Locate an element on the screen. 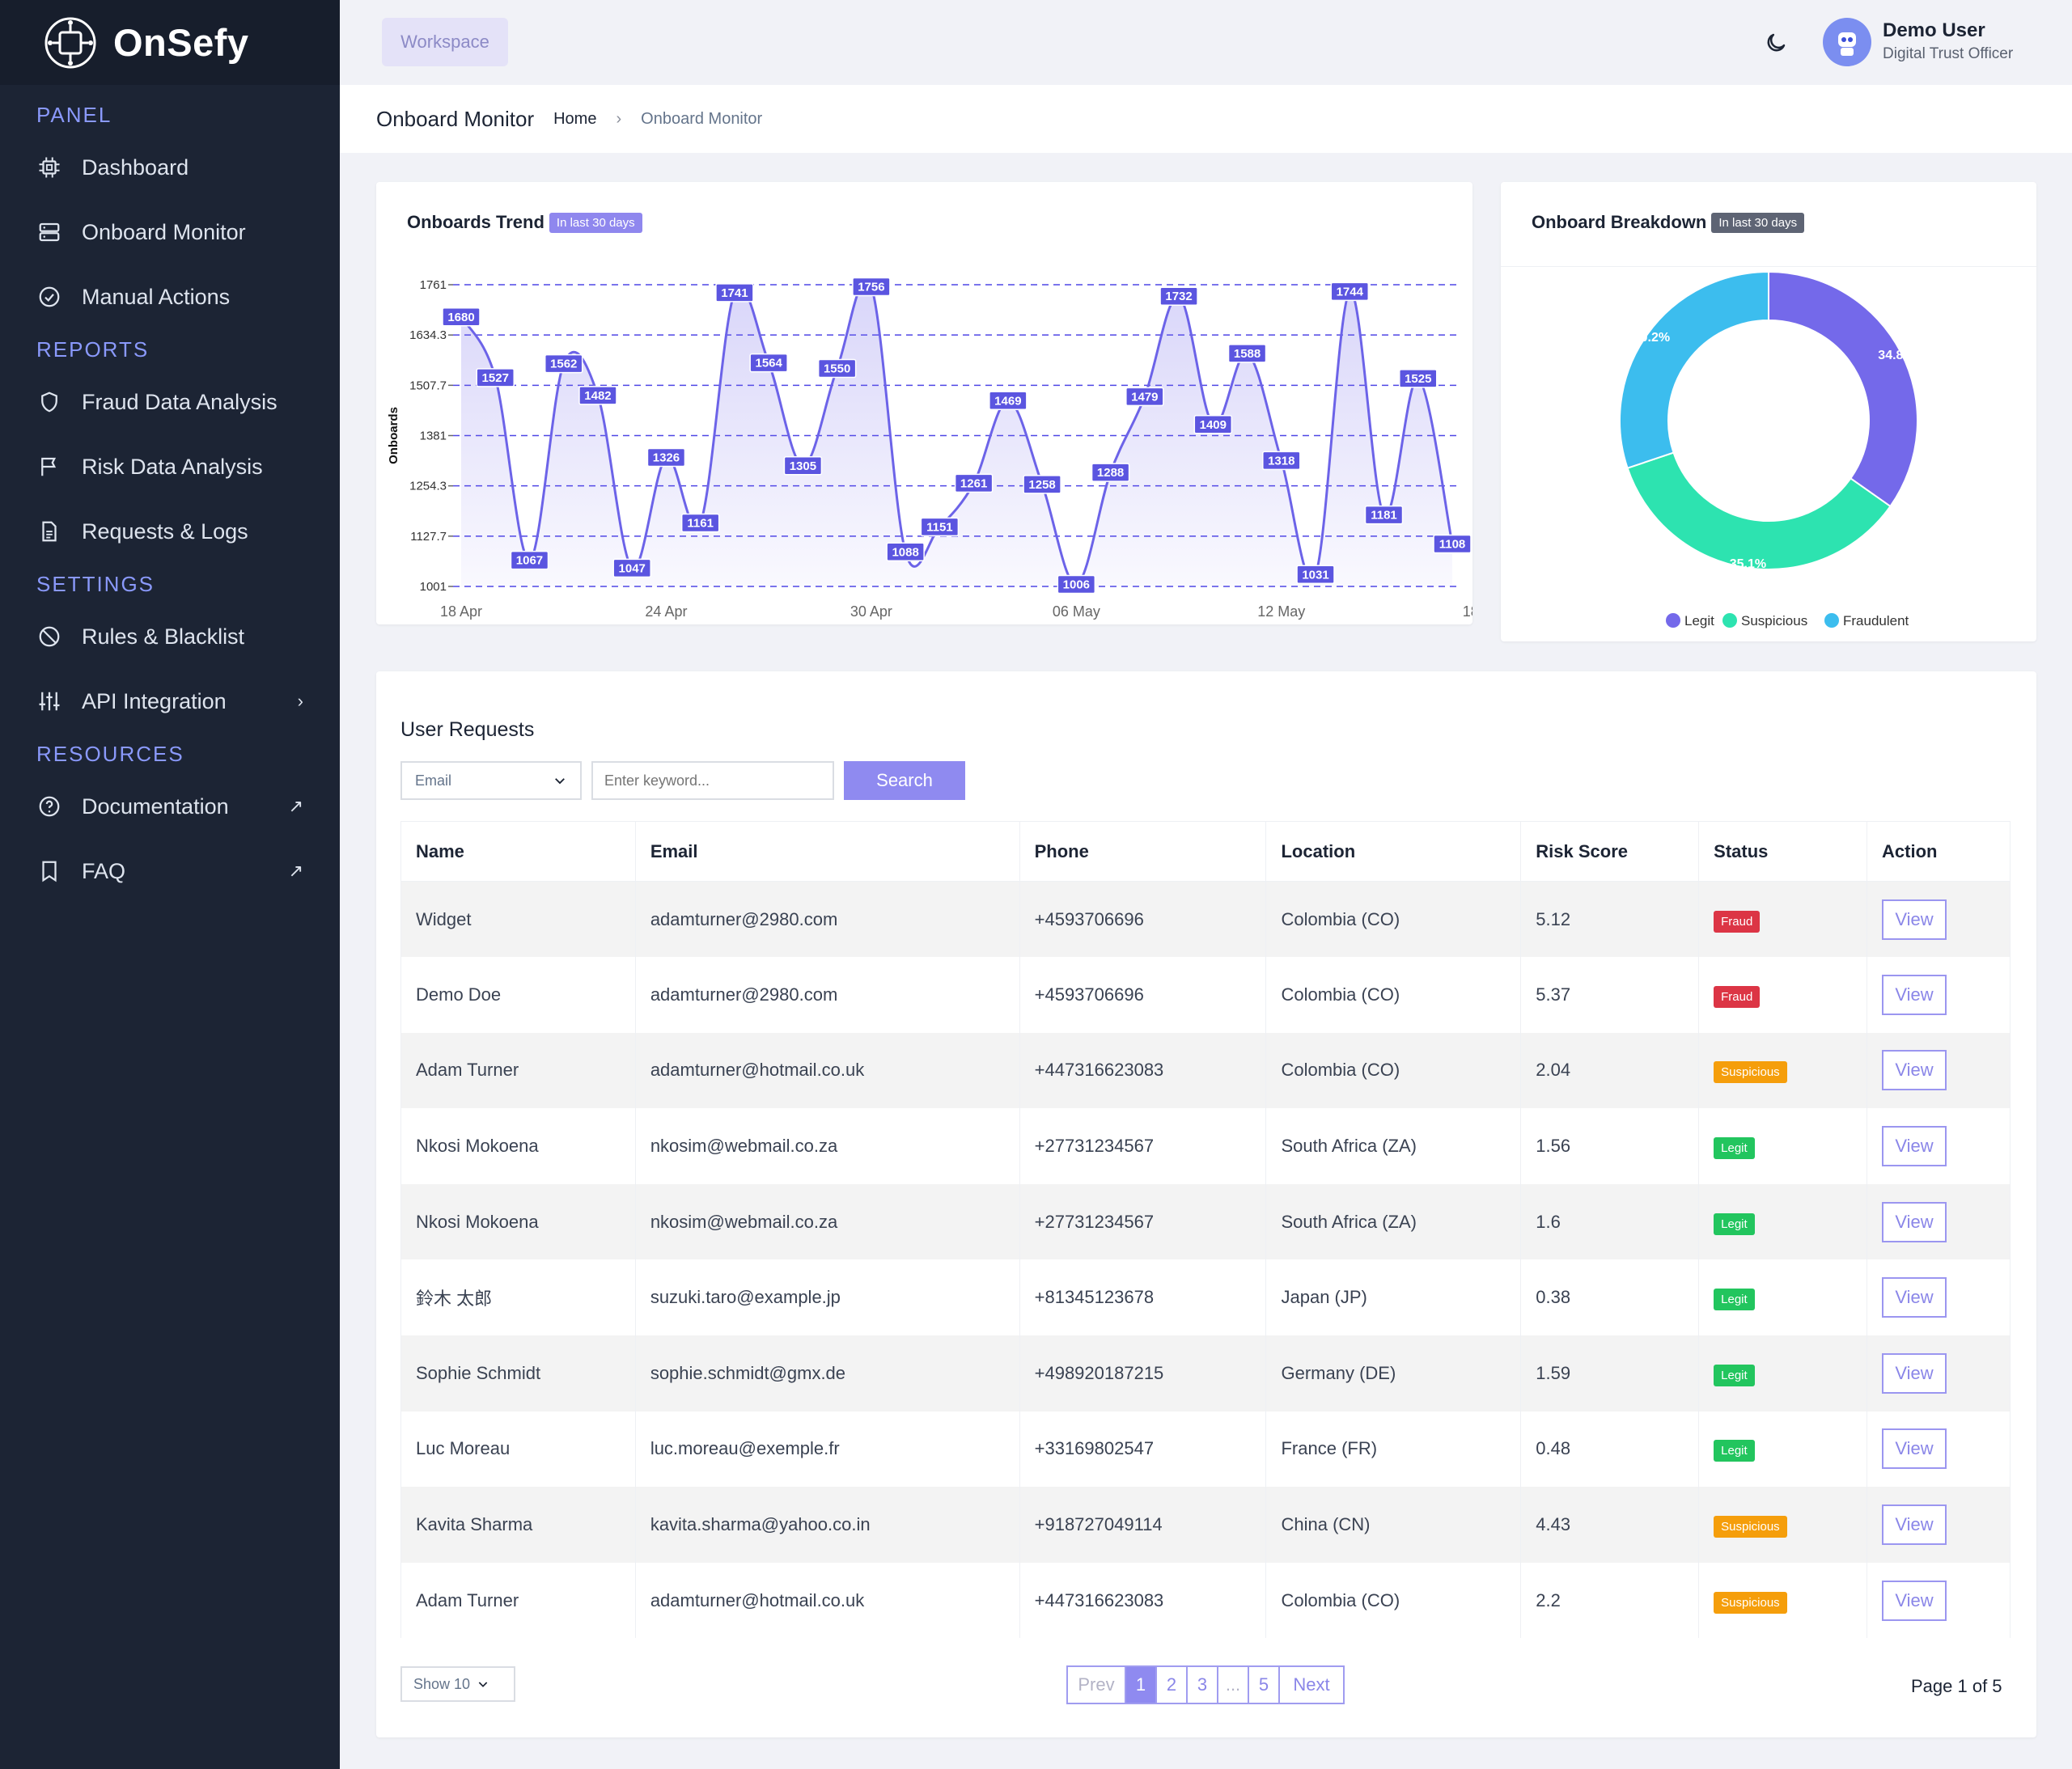 The width and height of the screenshot is (2072, 1769). y-tick-label: 1001 is located at coordinates (434, 587).